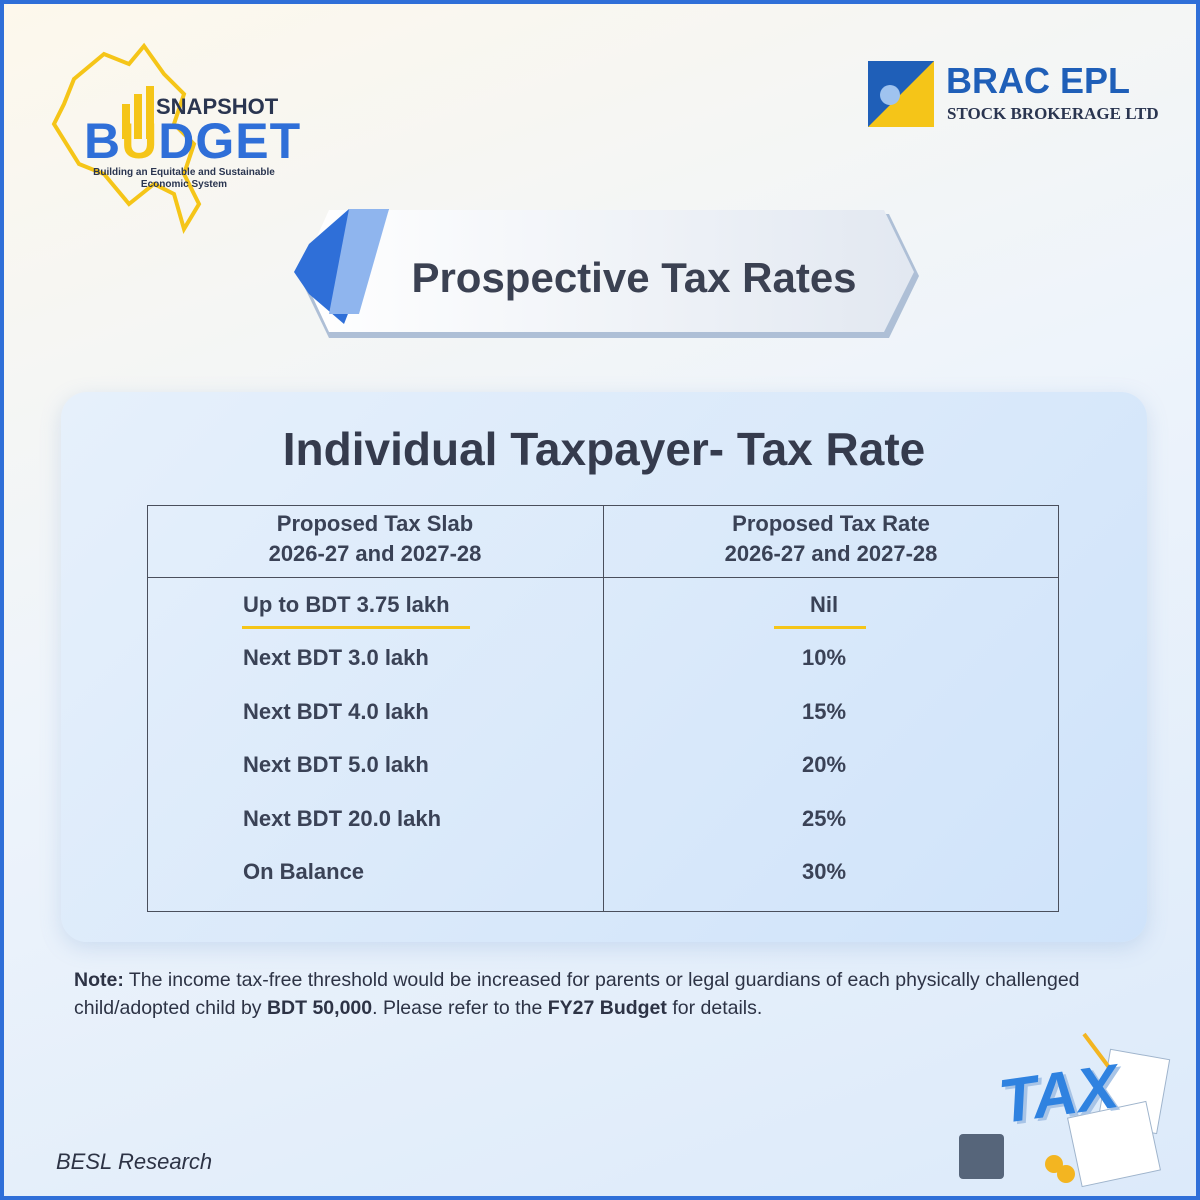 The height and width of the screenshot is (1200, 1200). Describe the element at coordinates (714, 1008) in the screenshot. I see `note-text: for details.` at that location.